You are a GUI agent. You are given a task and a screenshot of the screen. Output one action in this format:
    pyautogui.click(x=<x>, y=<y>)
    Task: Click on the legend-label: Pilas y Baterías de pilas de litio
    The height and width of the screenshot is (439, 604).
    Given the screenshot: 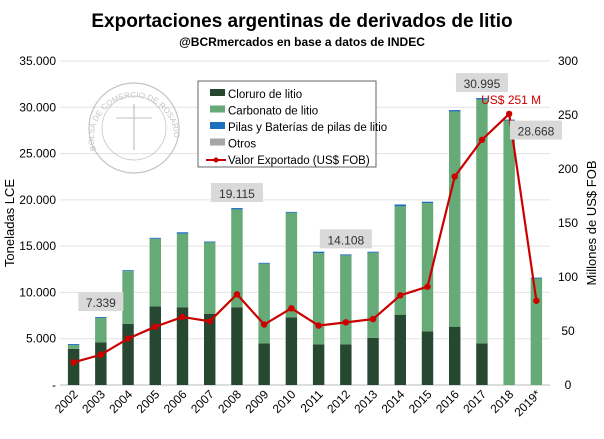 What is the action you would take?
    pyautogui.click(x=307, y=128)
    